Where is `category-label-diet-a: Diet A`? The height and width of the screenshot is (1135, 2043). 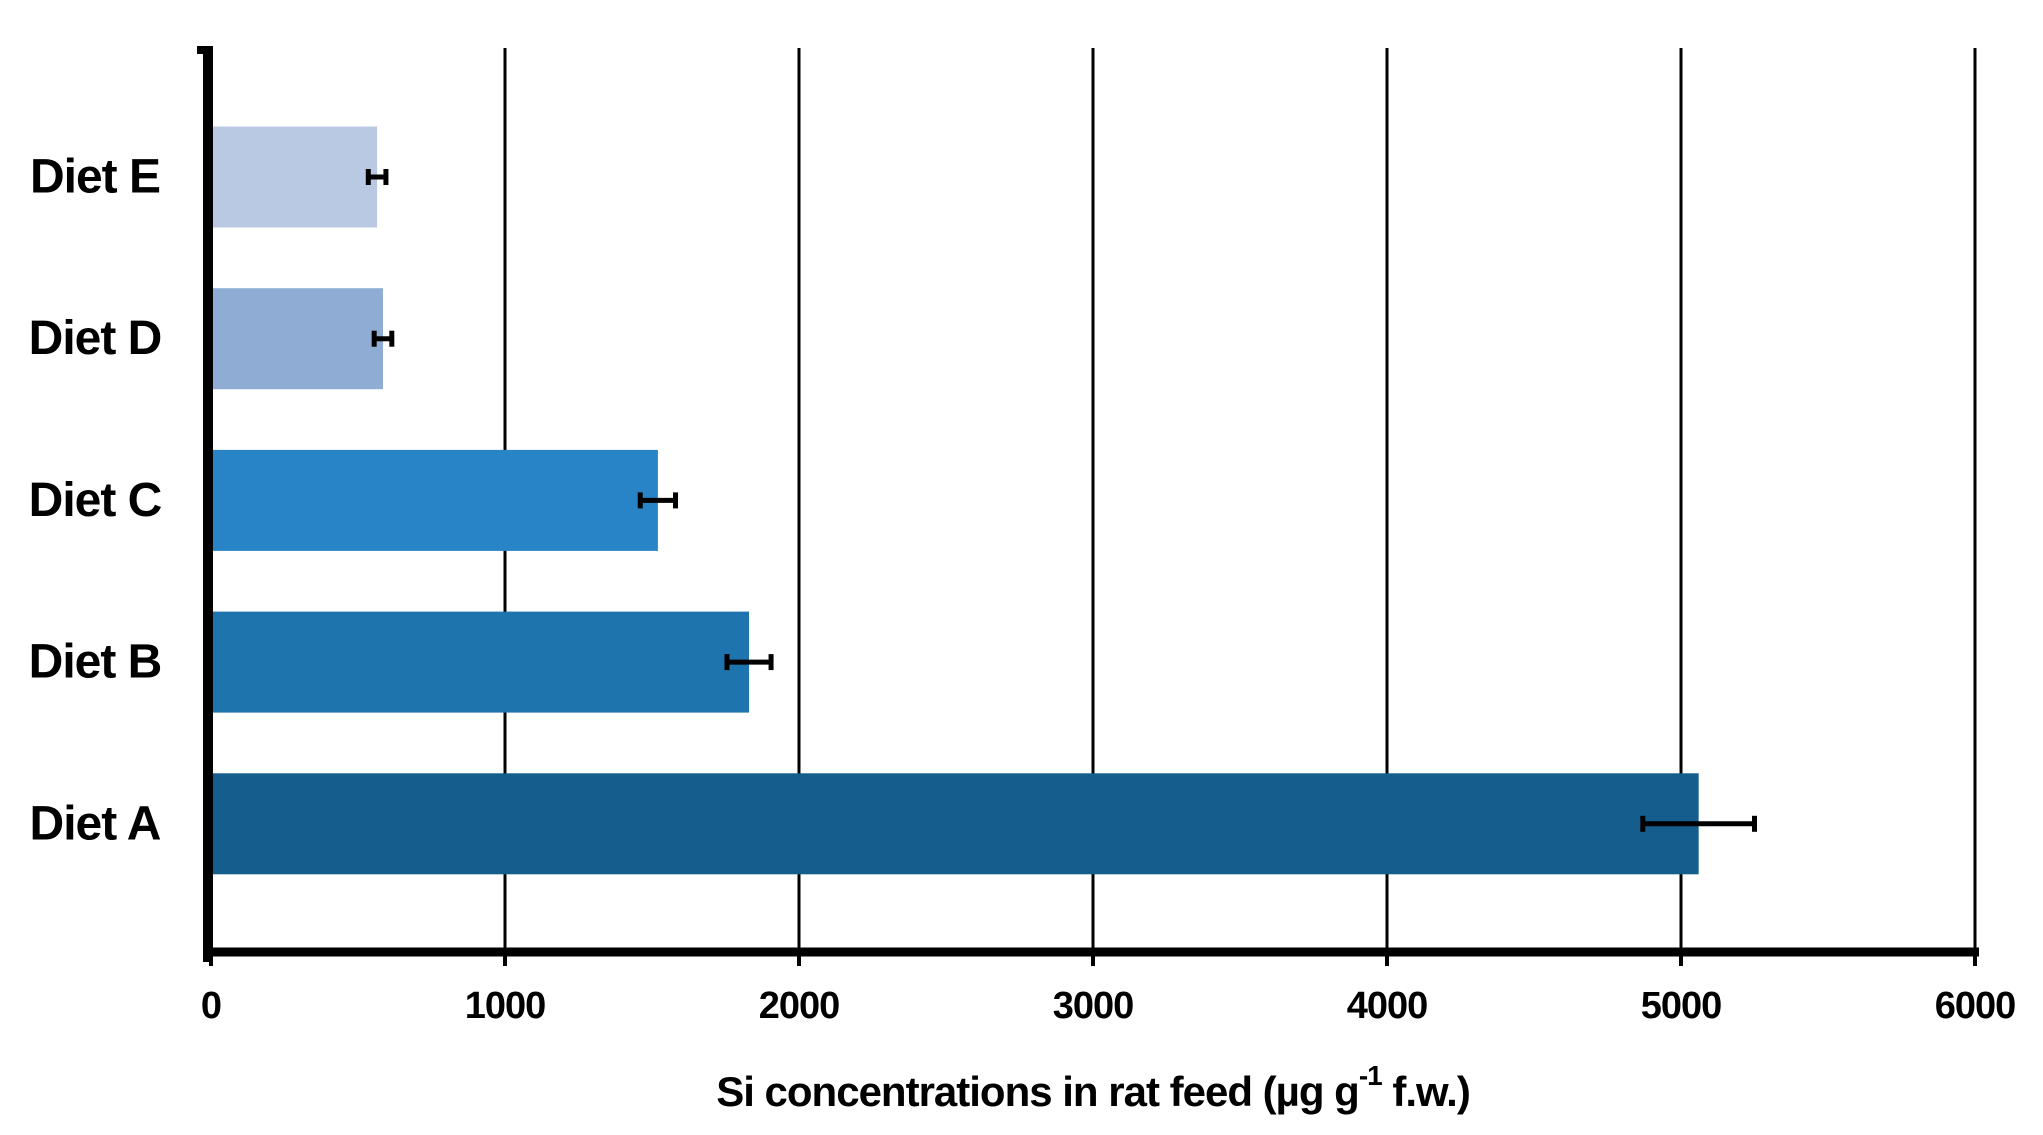
category-label-diet-a: Diet A is located at coordinates (95, 823).